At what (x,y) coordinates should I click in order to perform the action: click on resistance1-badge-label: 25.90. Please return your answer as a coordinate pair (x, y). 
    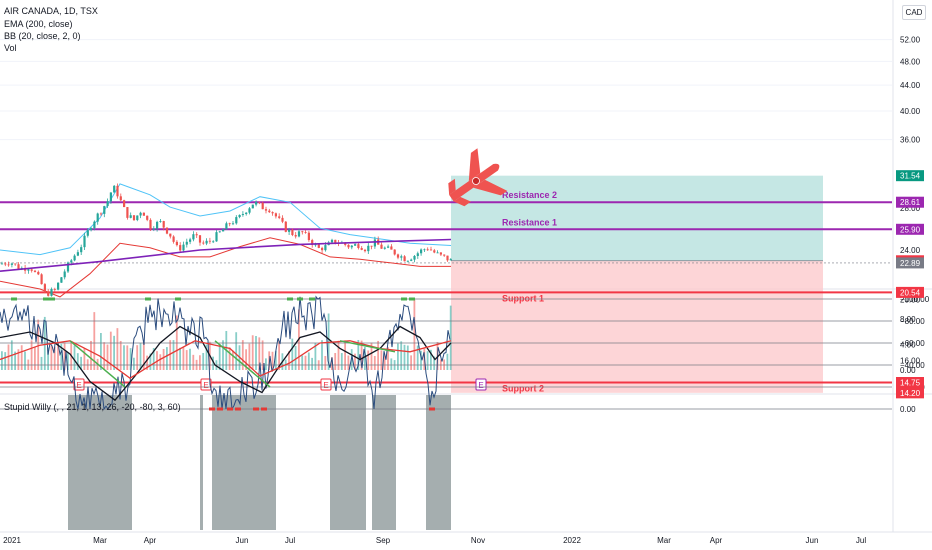
    Looking at the image, I should click on (910, 229).